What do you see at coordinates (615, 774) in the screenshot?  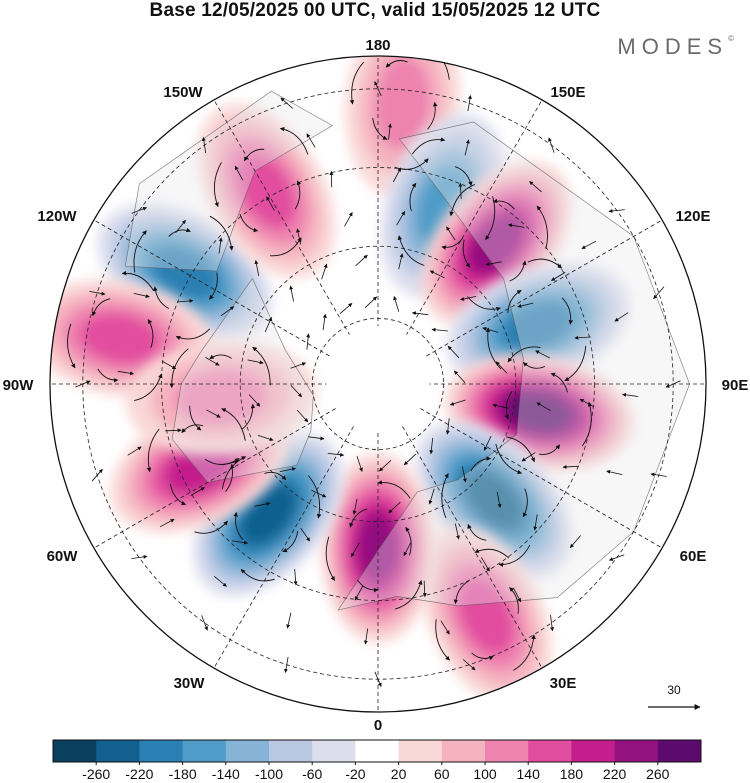 I see `colorbar-tick-label: 220` at bounding box center [615, 774].